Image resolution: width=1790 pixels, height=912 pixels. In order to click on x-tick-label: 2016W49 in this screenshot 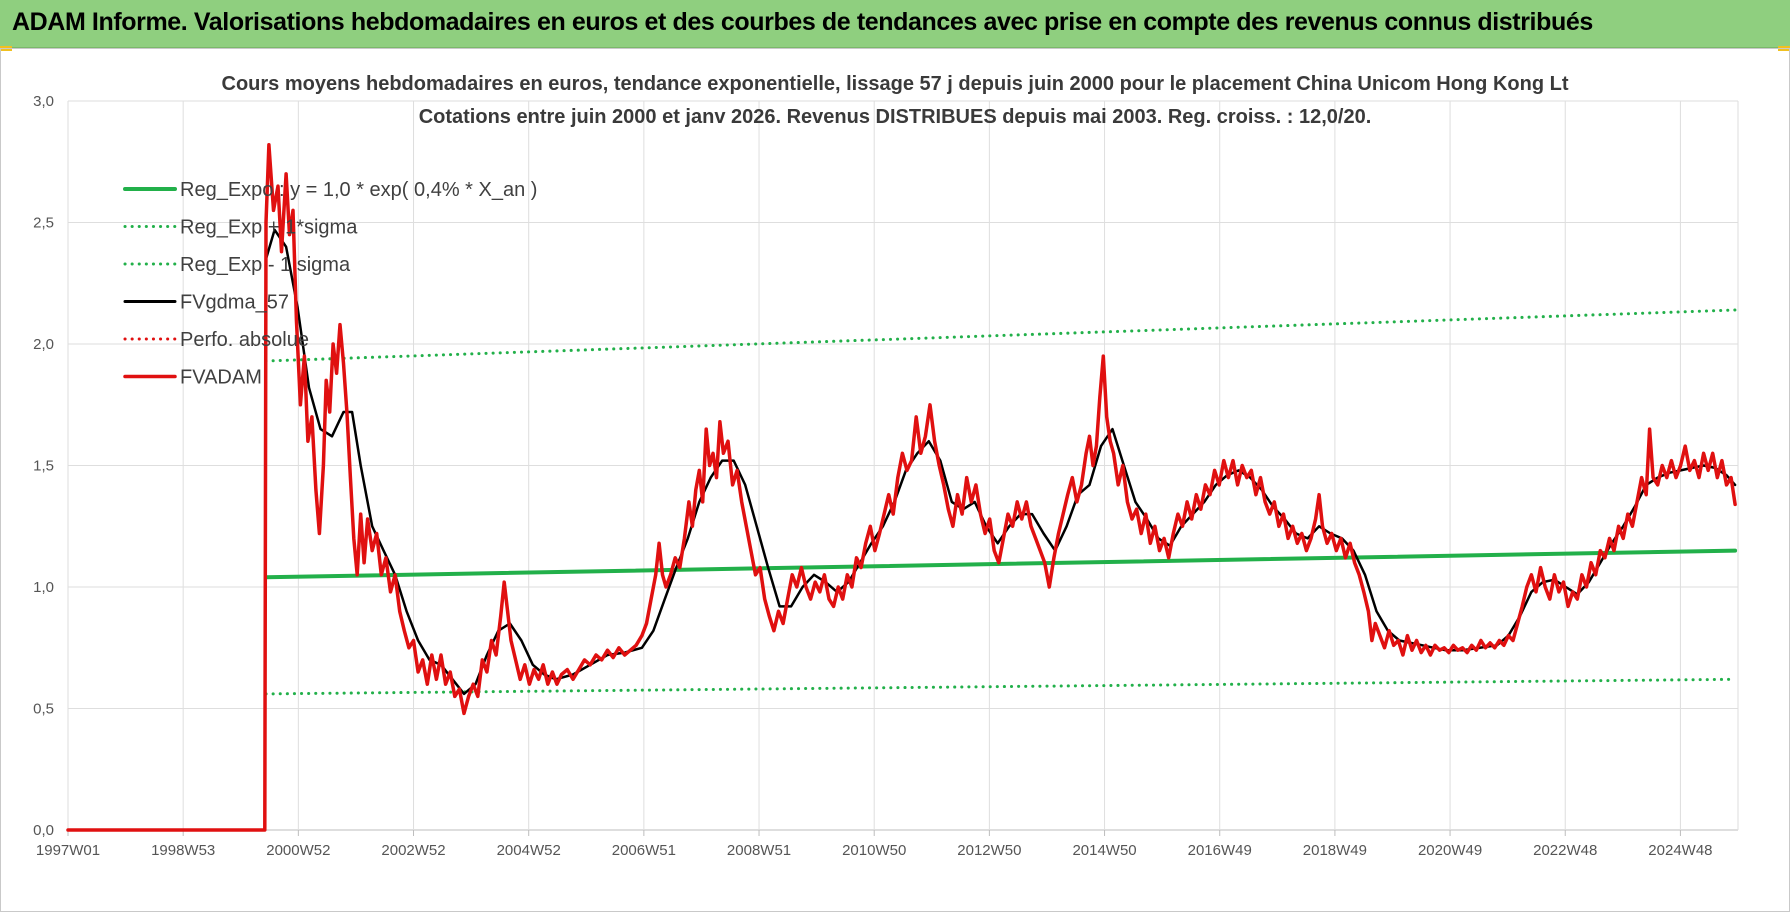, I will do `click(1220, 850)`.